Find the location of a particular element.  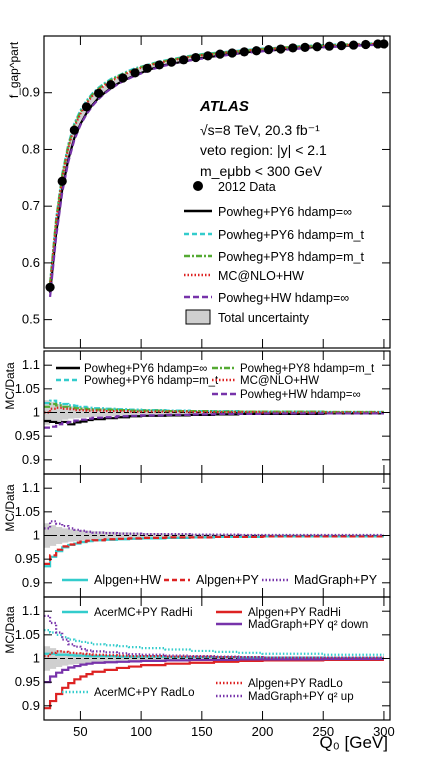

r3-y-tick-label: 0.9 is located at coordinates (31, 705).